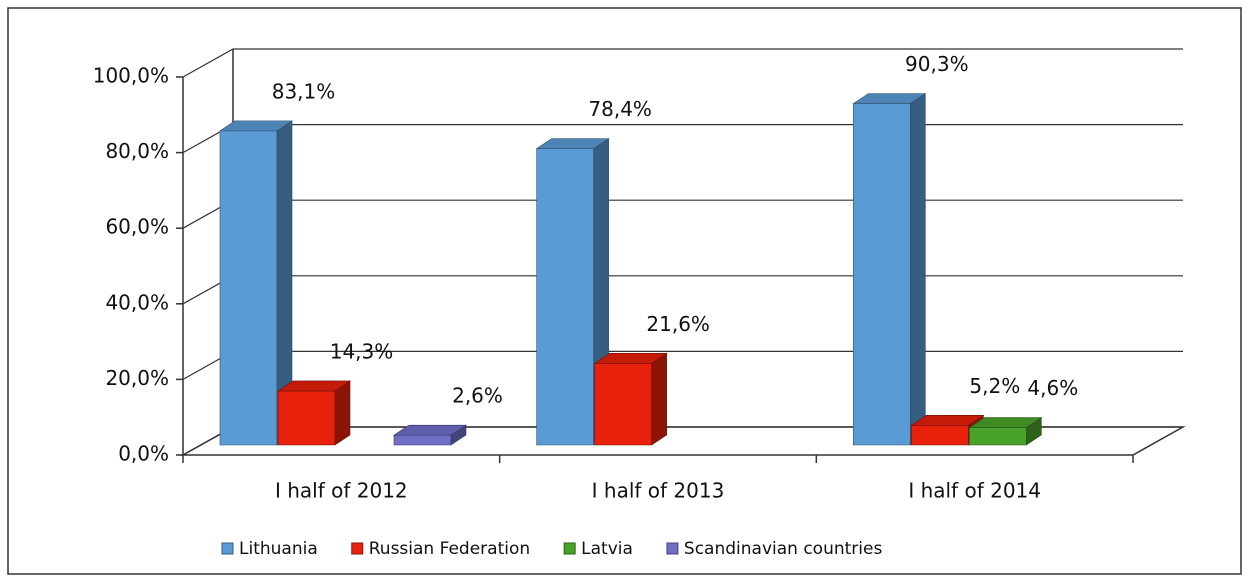  Describe the element at coordinates (994, 386) in the screenshot. I see `value-label: 5,2%` at that location.